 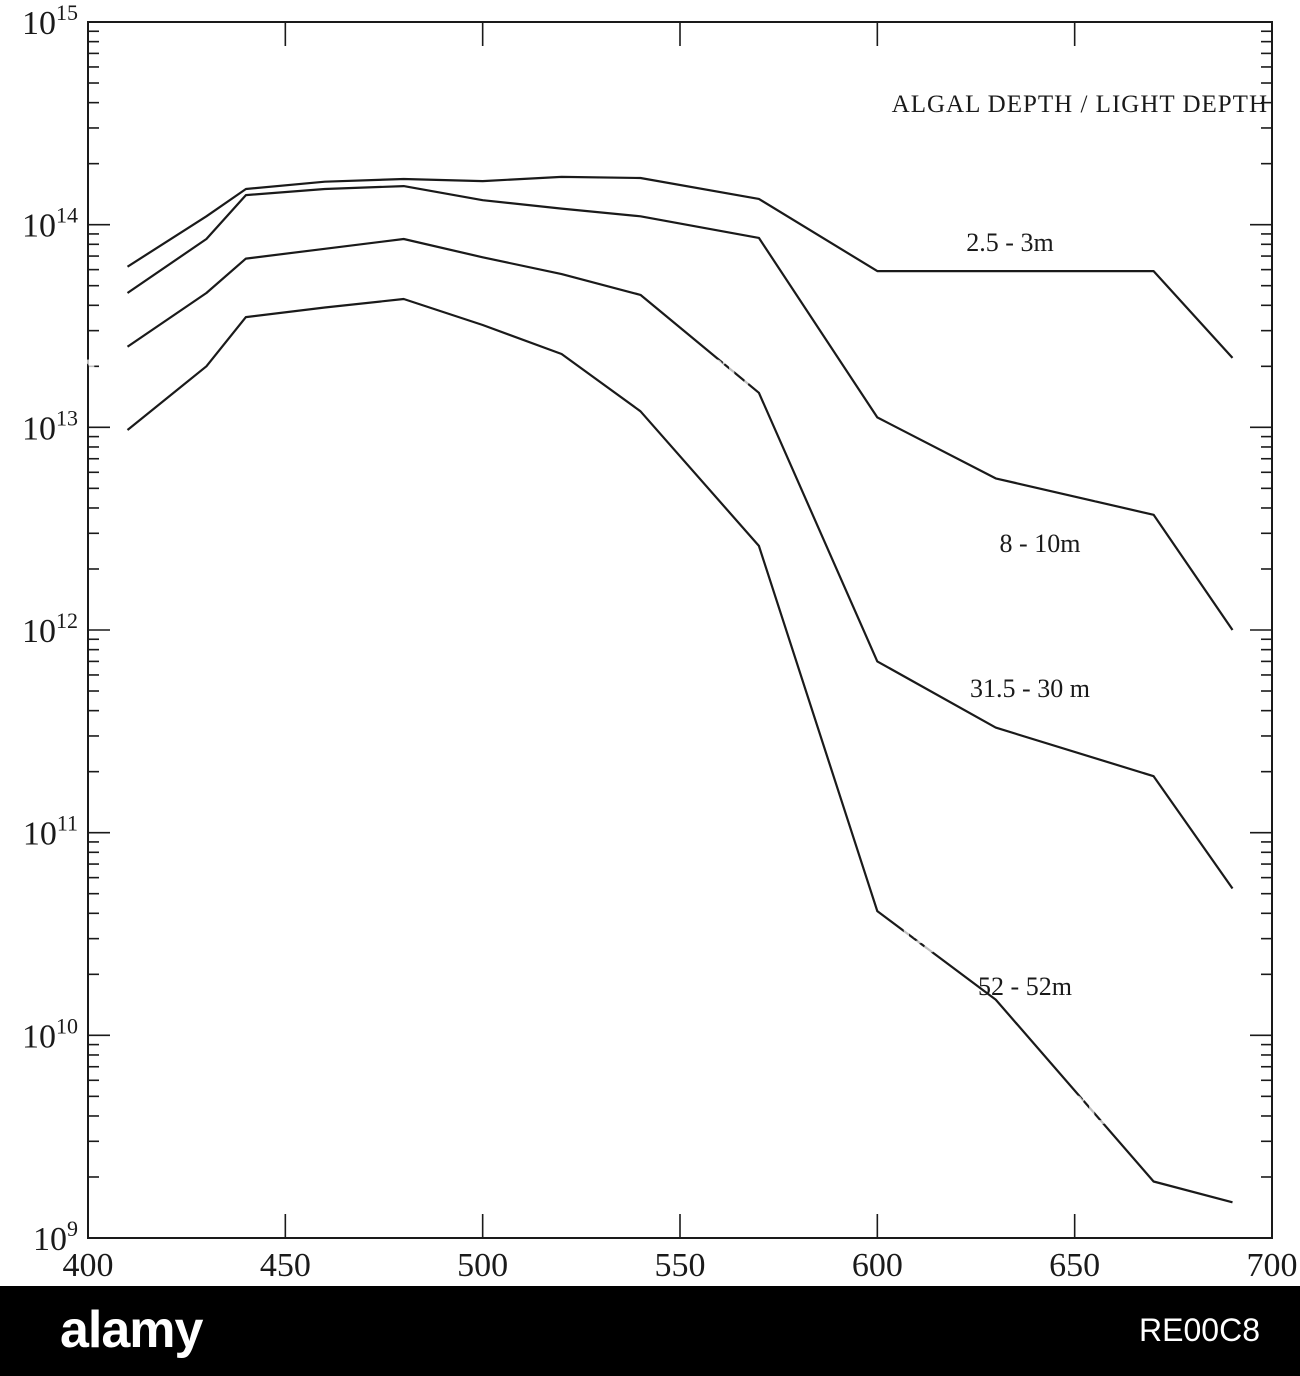 I want to click on y-tick-label: 1011, so click(x=50, y=832).